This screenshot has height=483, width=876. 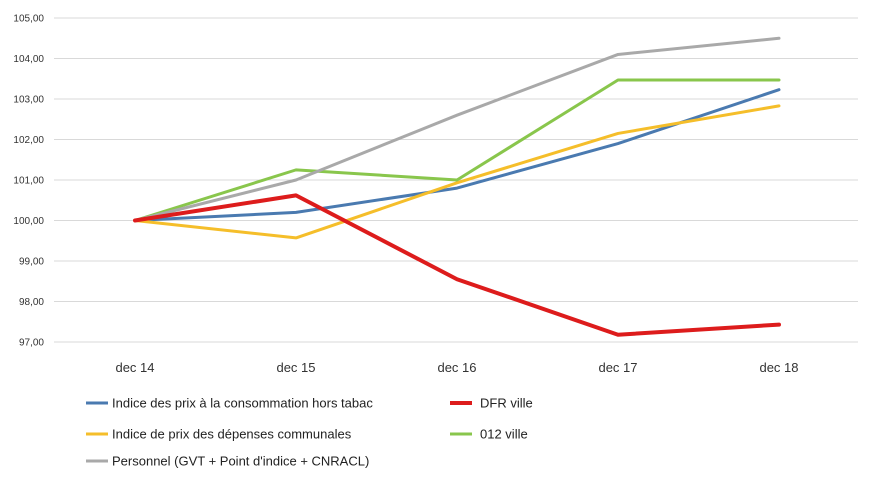 What do you see at coordinates (295, 367) in the screenshot?
I see `x-category-label: dec 15` at bounding box center [295, 367].